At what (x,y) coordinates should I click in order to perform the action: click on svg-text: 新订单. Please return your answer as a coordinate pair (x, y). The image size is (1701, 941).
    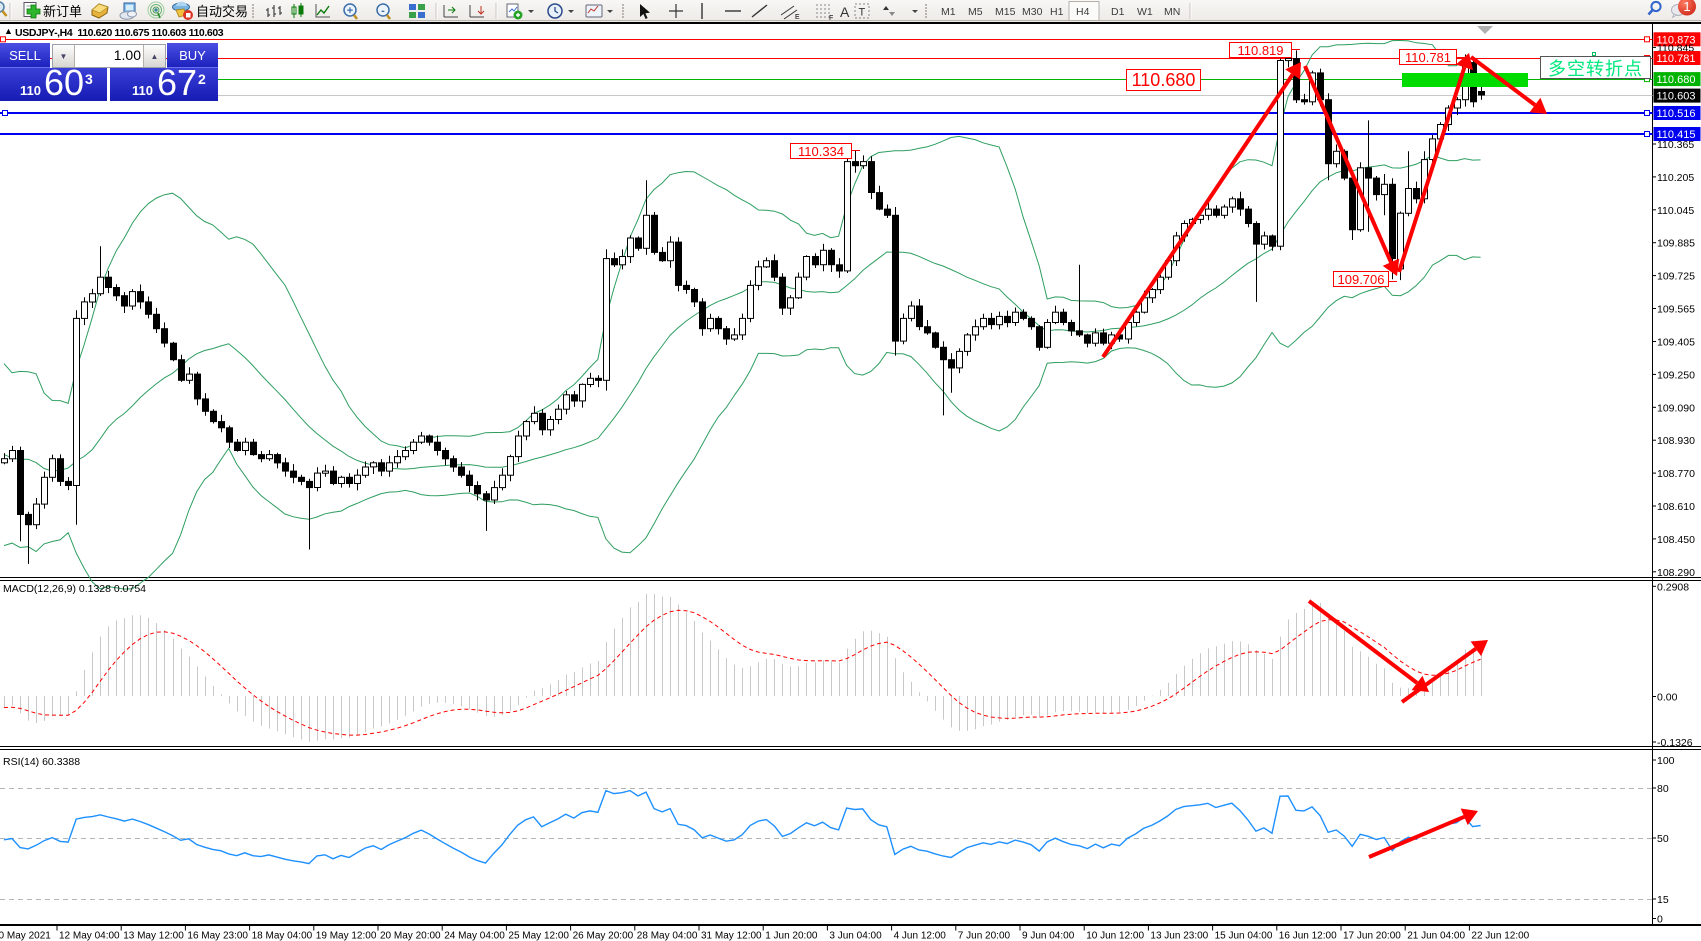
    Looking at the image, I should click on (62, 11).